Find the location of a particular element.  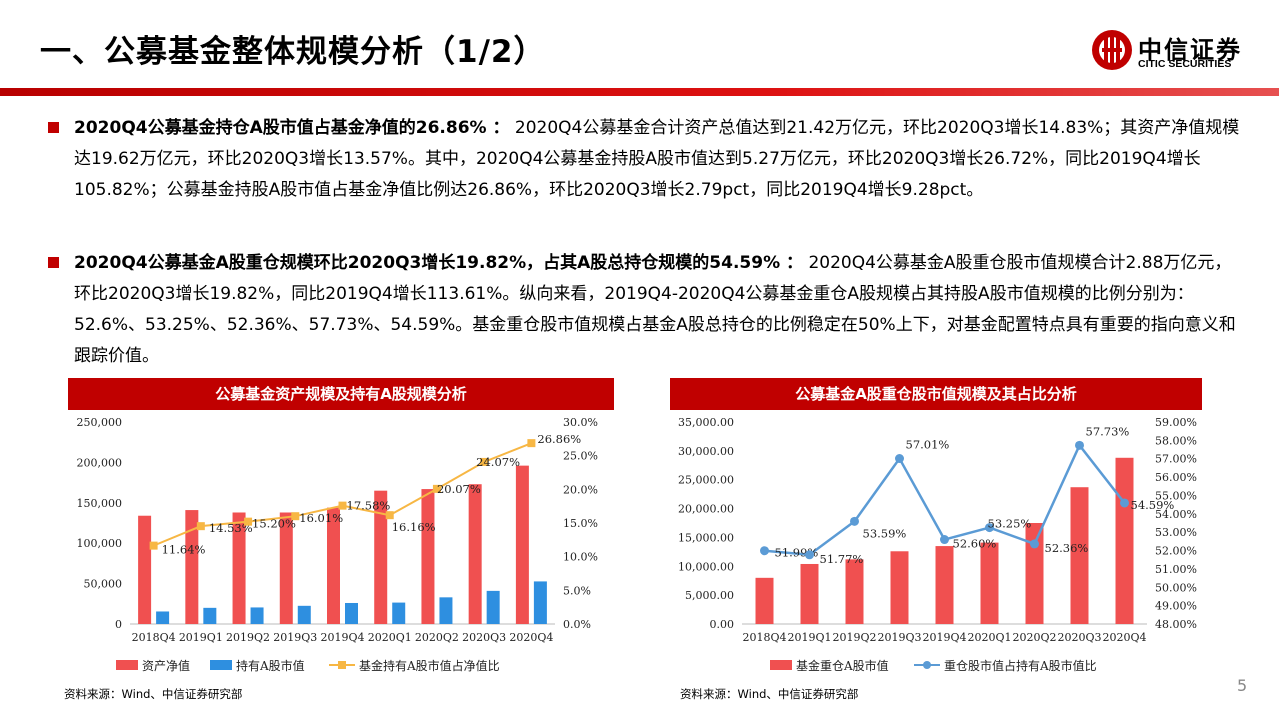

x-tick-label: 2020Q2 is located at coordinates (437, 637).